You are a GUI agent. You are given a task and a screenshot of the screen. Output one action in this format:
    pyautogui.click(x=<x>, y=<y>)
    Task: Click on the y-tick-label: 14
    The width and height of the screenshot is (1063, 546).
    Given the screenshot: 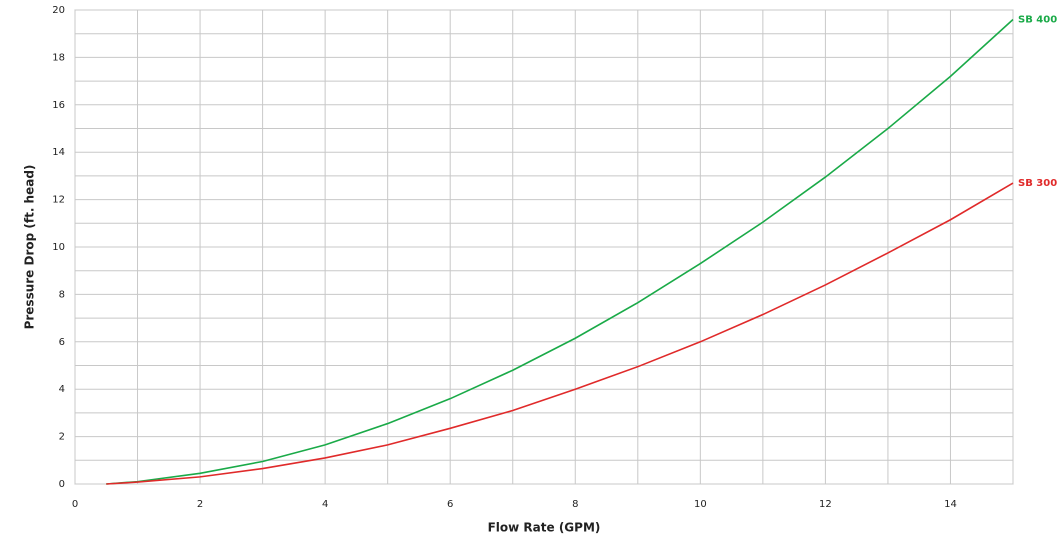 What is the action you would take?
    pyautogui.click(x=58, y=152)
    